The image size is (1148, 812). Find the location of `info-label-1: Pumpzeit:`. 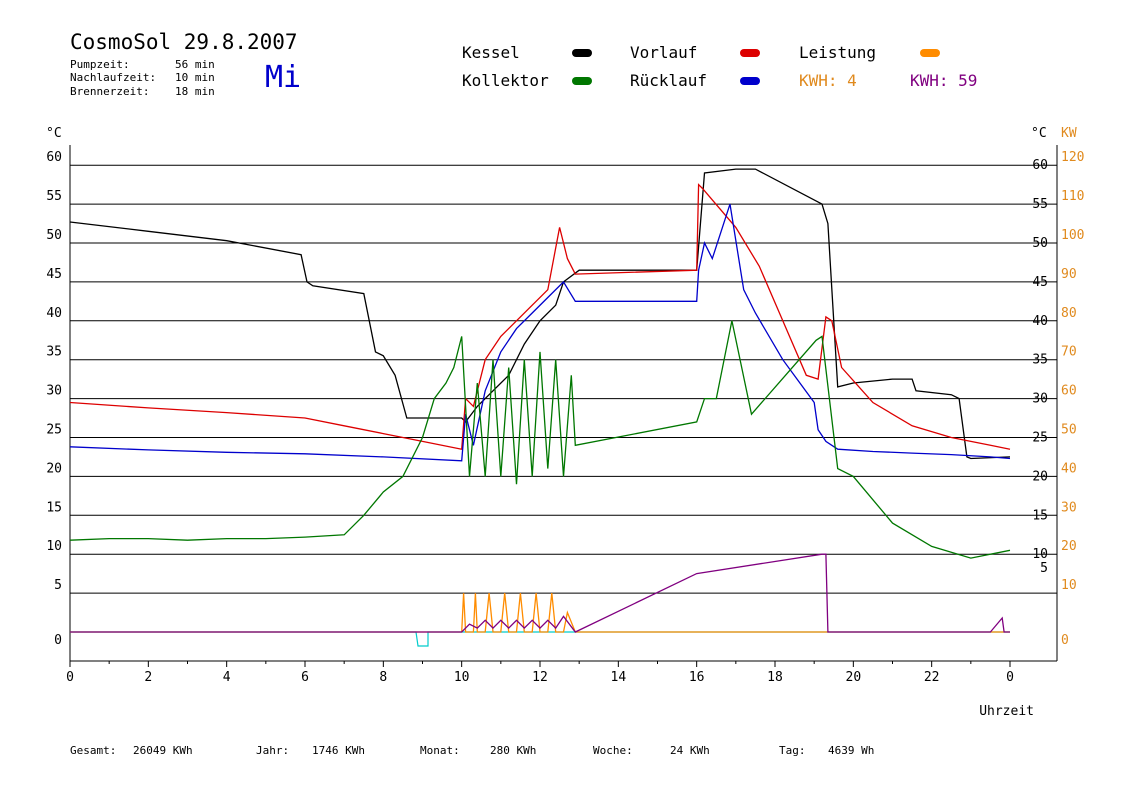

info-label-1: Pumpzeit: is located at coordinates (100, 64).